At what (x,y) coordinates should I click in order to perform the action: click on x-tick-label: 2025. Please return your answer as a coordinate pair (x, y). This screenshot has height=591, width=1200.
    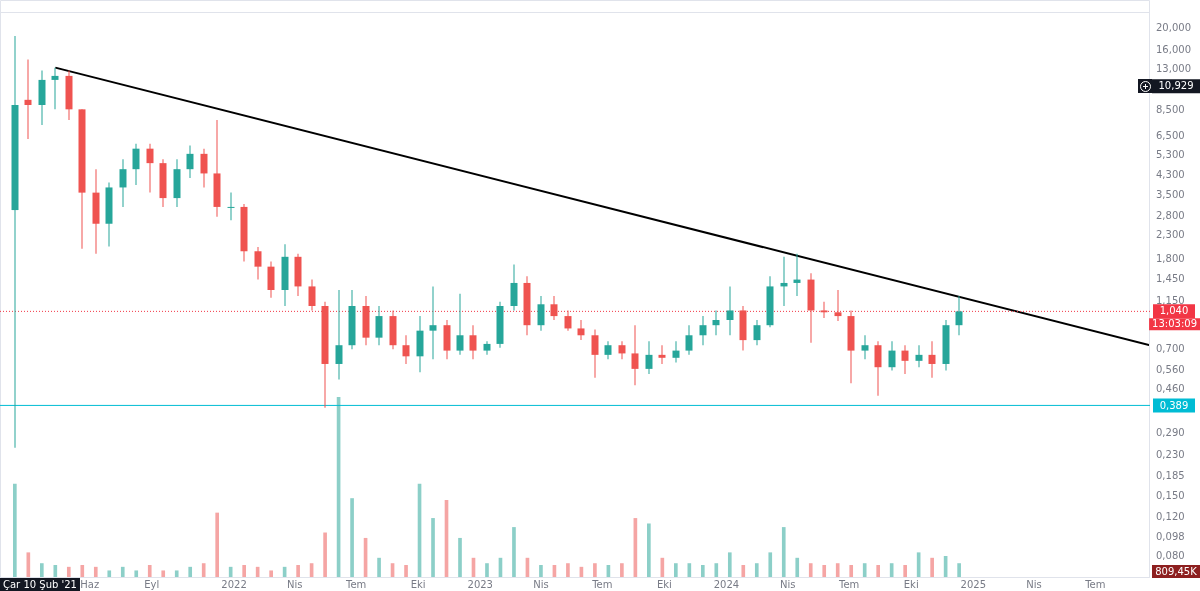
    Looking at the image, I should click on (973, 584).